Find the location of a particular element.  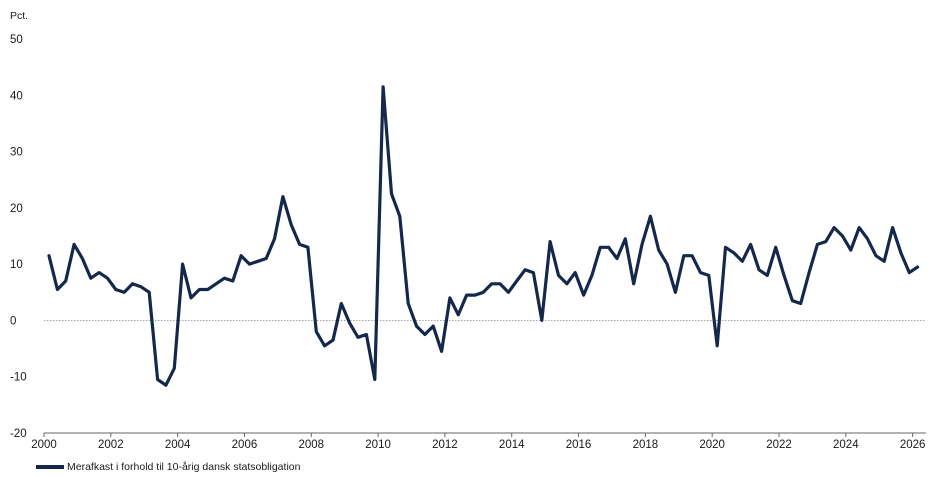

x-tick-label: 2004 is located at coordinates (178, 445).